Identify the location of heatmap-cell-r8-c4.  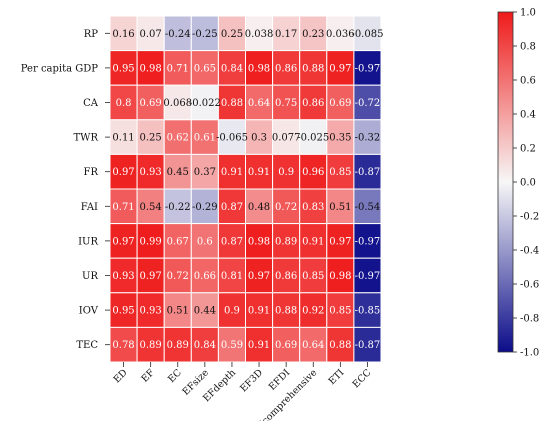
(231, 310).